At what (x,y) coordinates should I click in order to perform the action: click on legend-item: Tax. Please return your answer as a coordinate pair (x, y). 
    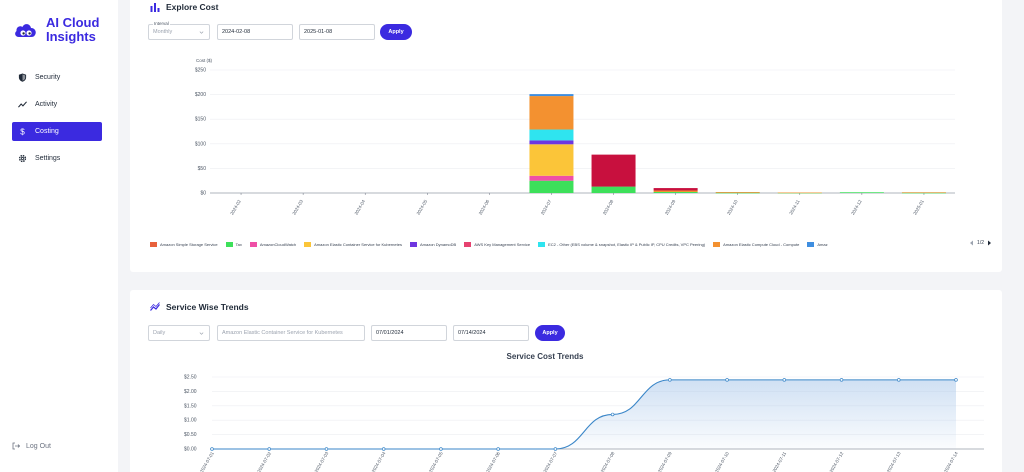
    Looking at the image, I should click on (233, 244).